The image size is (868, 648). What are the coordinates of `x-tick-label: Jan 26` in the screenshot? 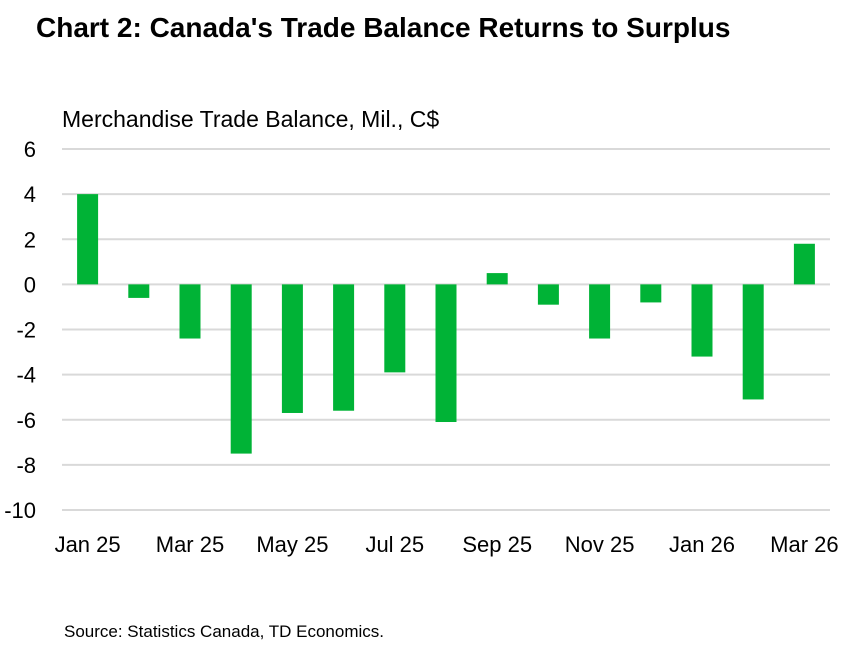 It's located at (702, 544).